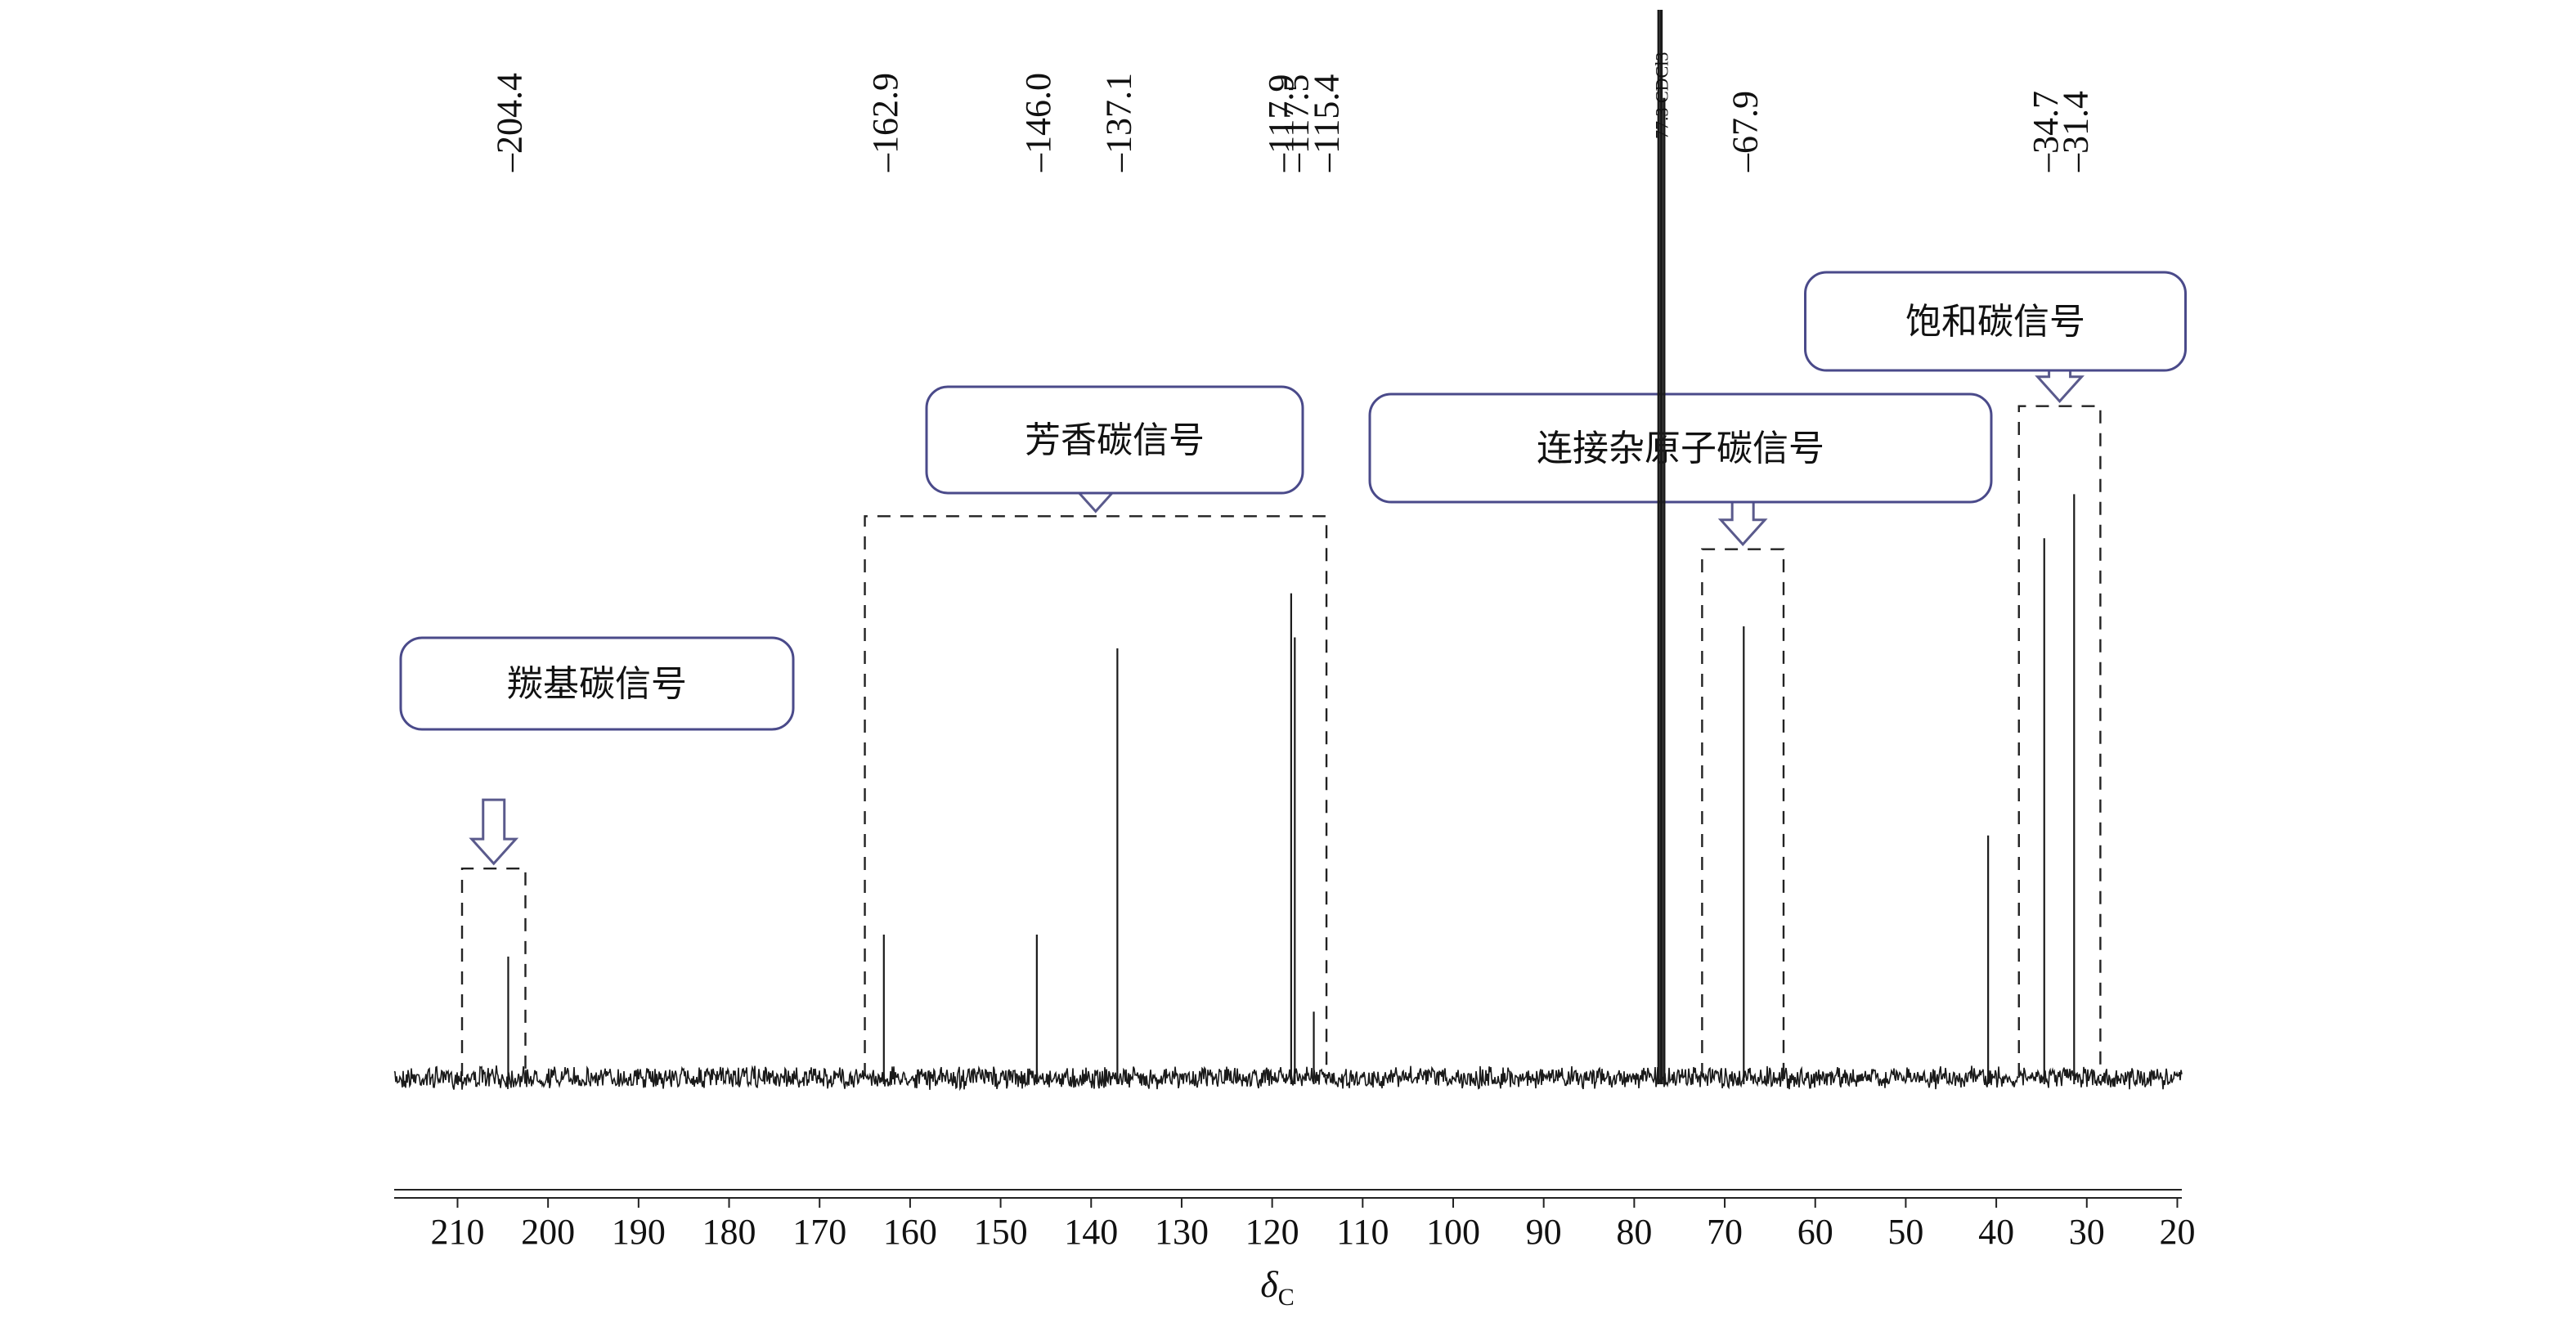  Describe the element at coordinates (1288, 1078) in the screenshot. I see `baseline-noise` at that location.